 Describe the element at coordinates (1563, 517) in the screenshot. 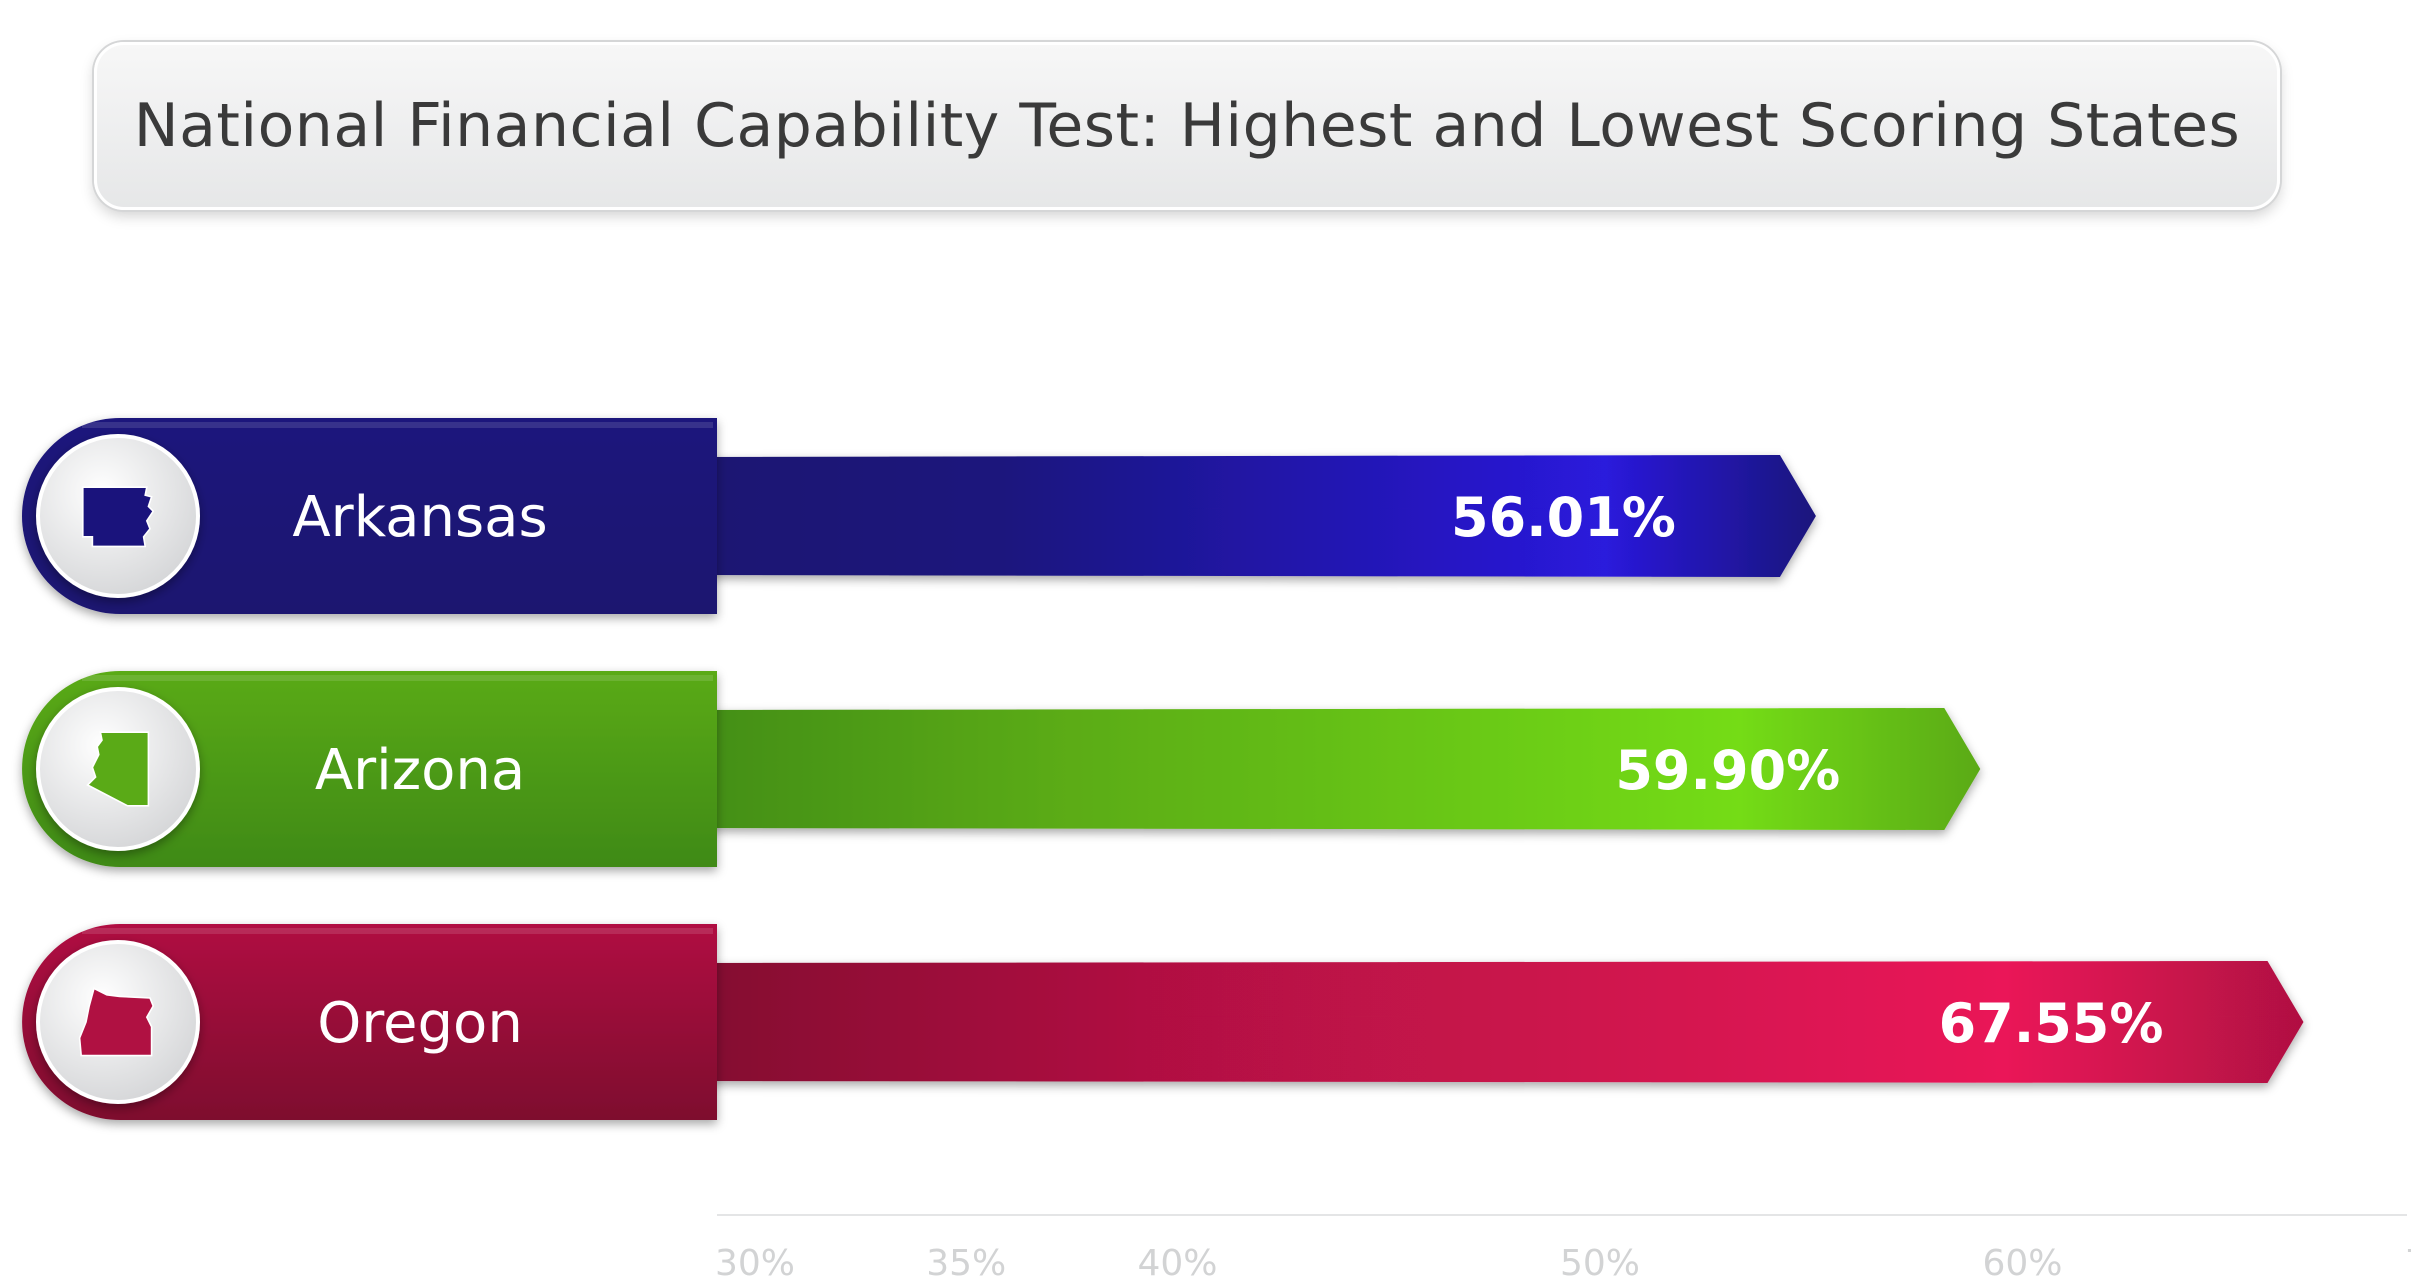

I see `value-label: 56.01%` at that location.